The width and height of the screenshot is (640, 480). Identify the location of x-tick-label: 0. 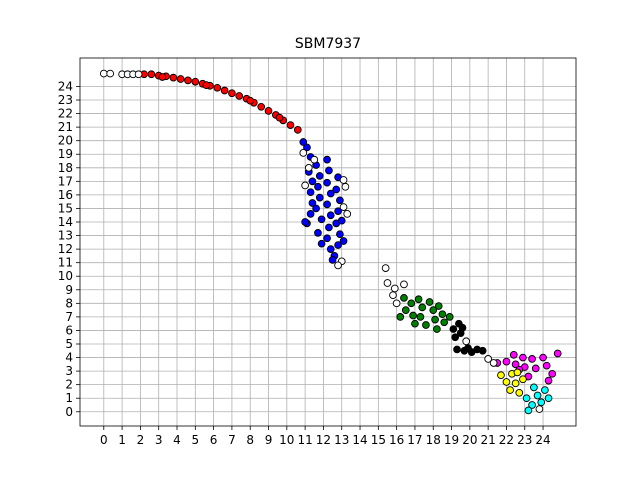
(104, 440).